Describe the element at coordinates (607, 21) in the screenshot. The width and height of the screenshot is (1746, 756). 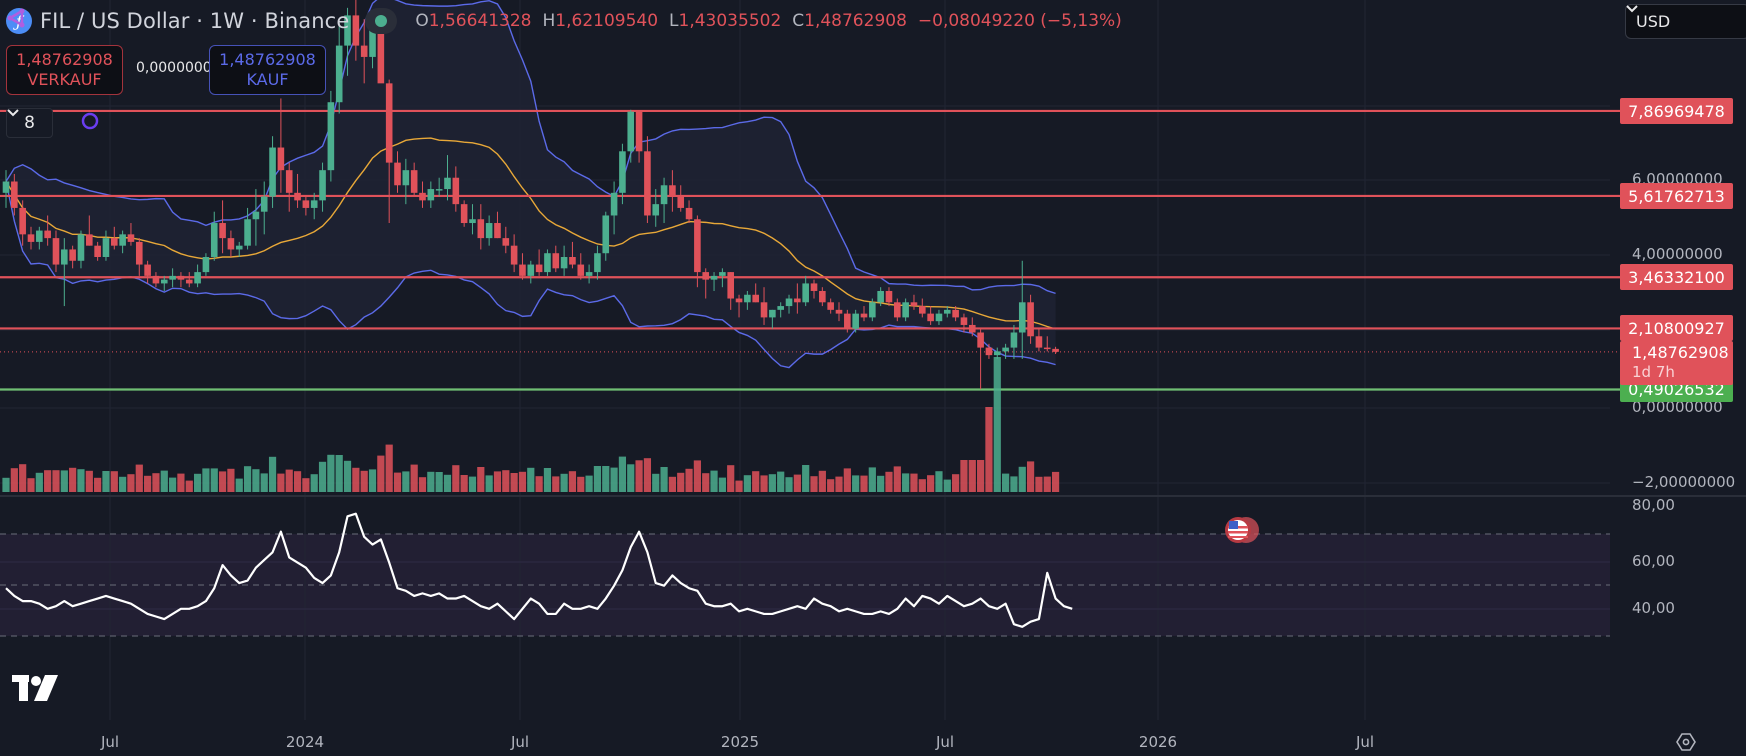
I see `high-value: 1,62109540` at that location.